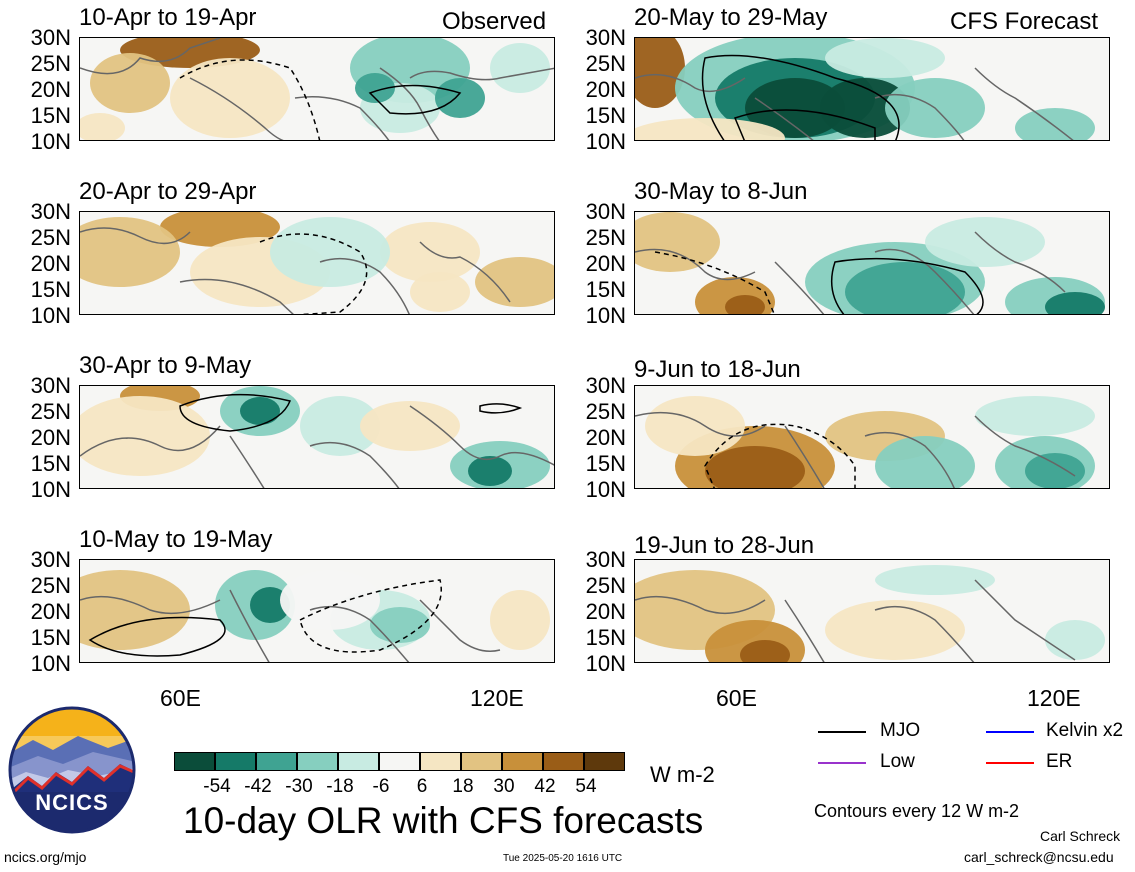 The height and width of the screenshot is (872, 1135). What do you see at coordinates (1010, 732) in the screenshot?
I see `kelvin-line-swatch` at bounding box center [1010, 732].